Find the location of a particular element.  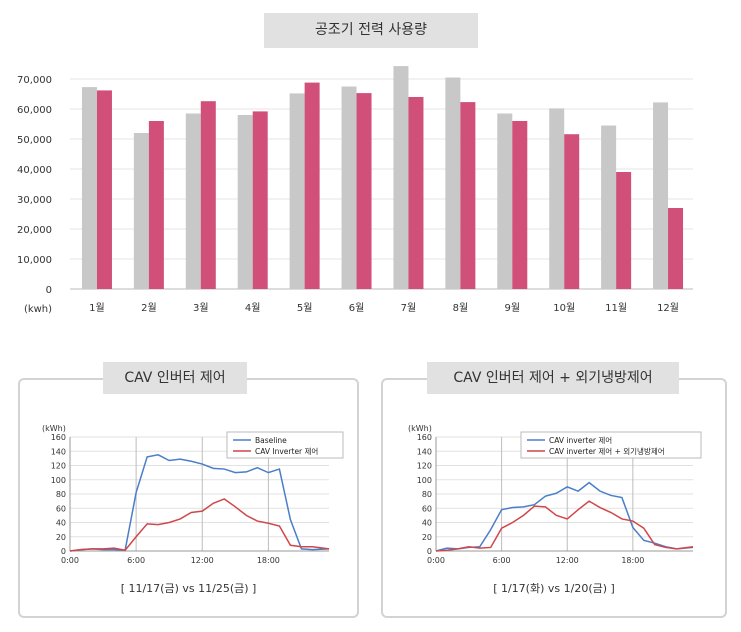

bar-x-tick-label: 12월 is located at coordinates (668, 308).